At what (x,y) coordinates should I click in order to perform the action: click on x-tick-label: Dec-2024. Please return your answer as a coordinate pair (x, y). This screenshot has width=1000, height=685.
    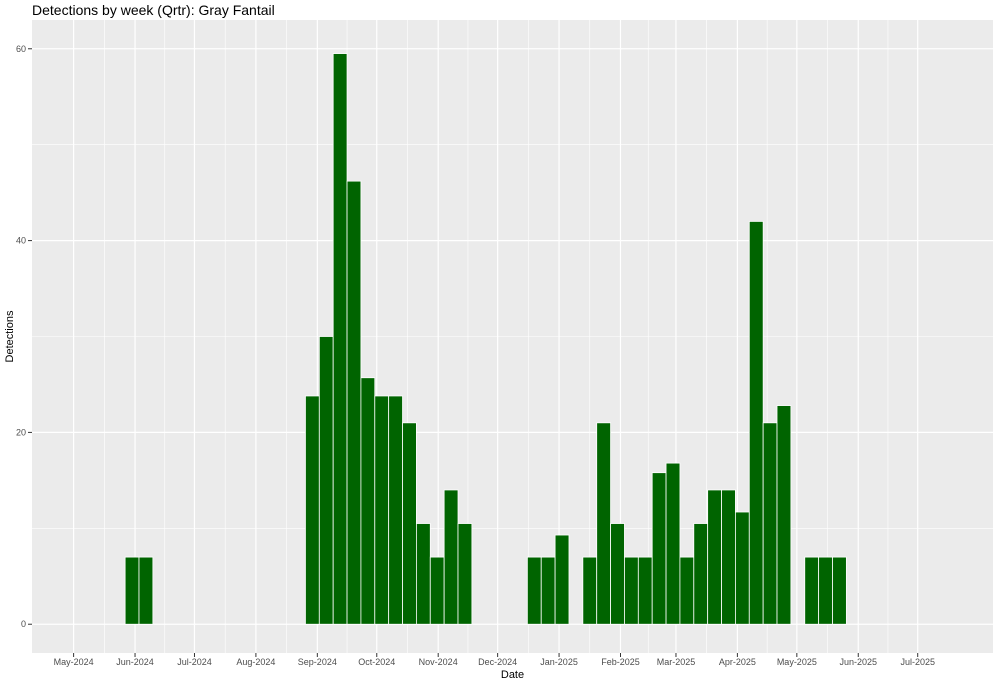
    Looking at the image, I should click on (497, 662).